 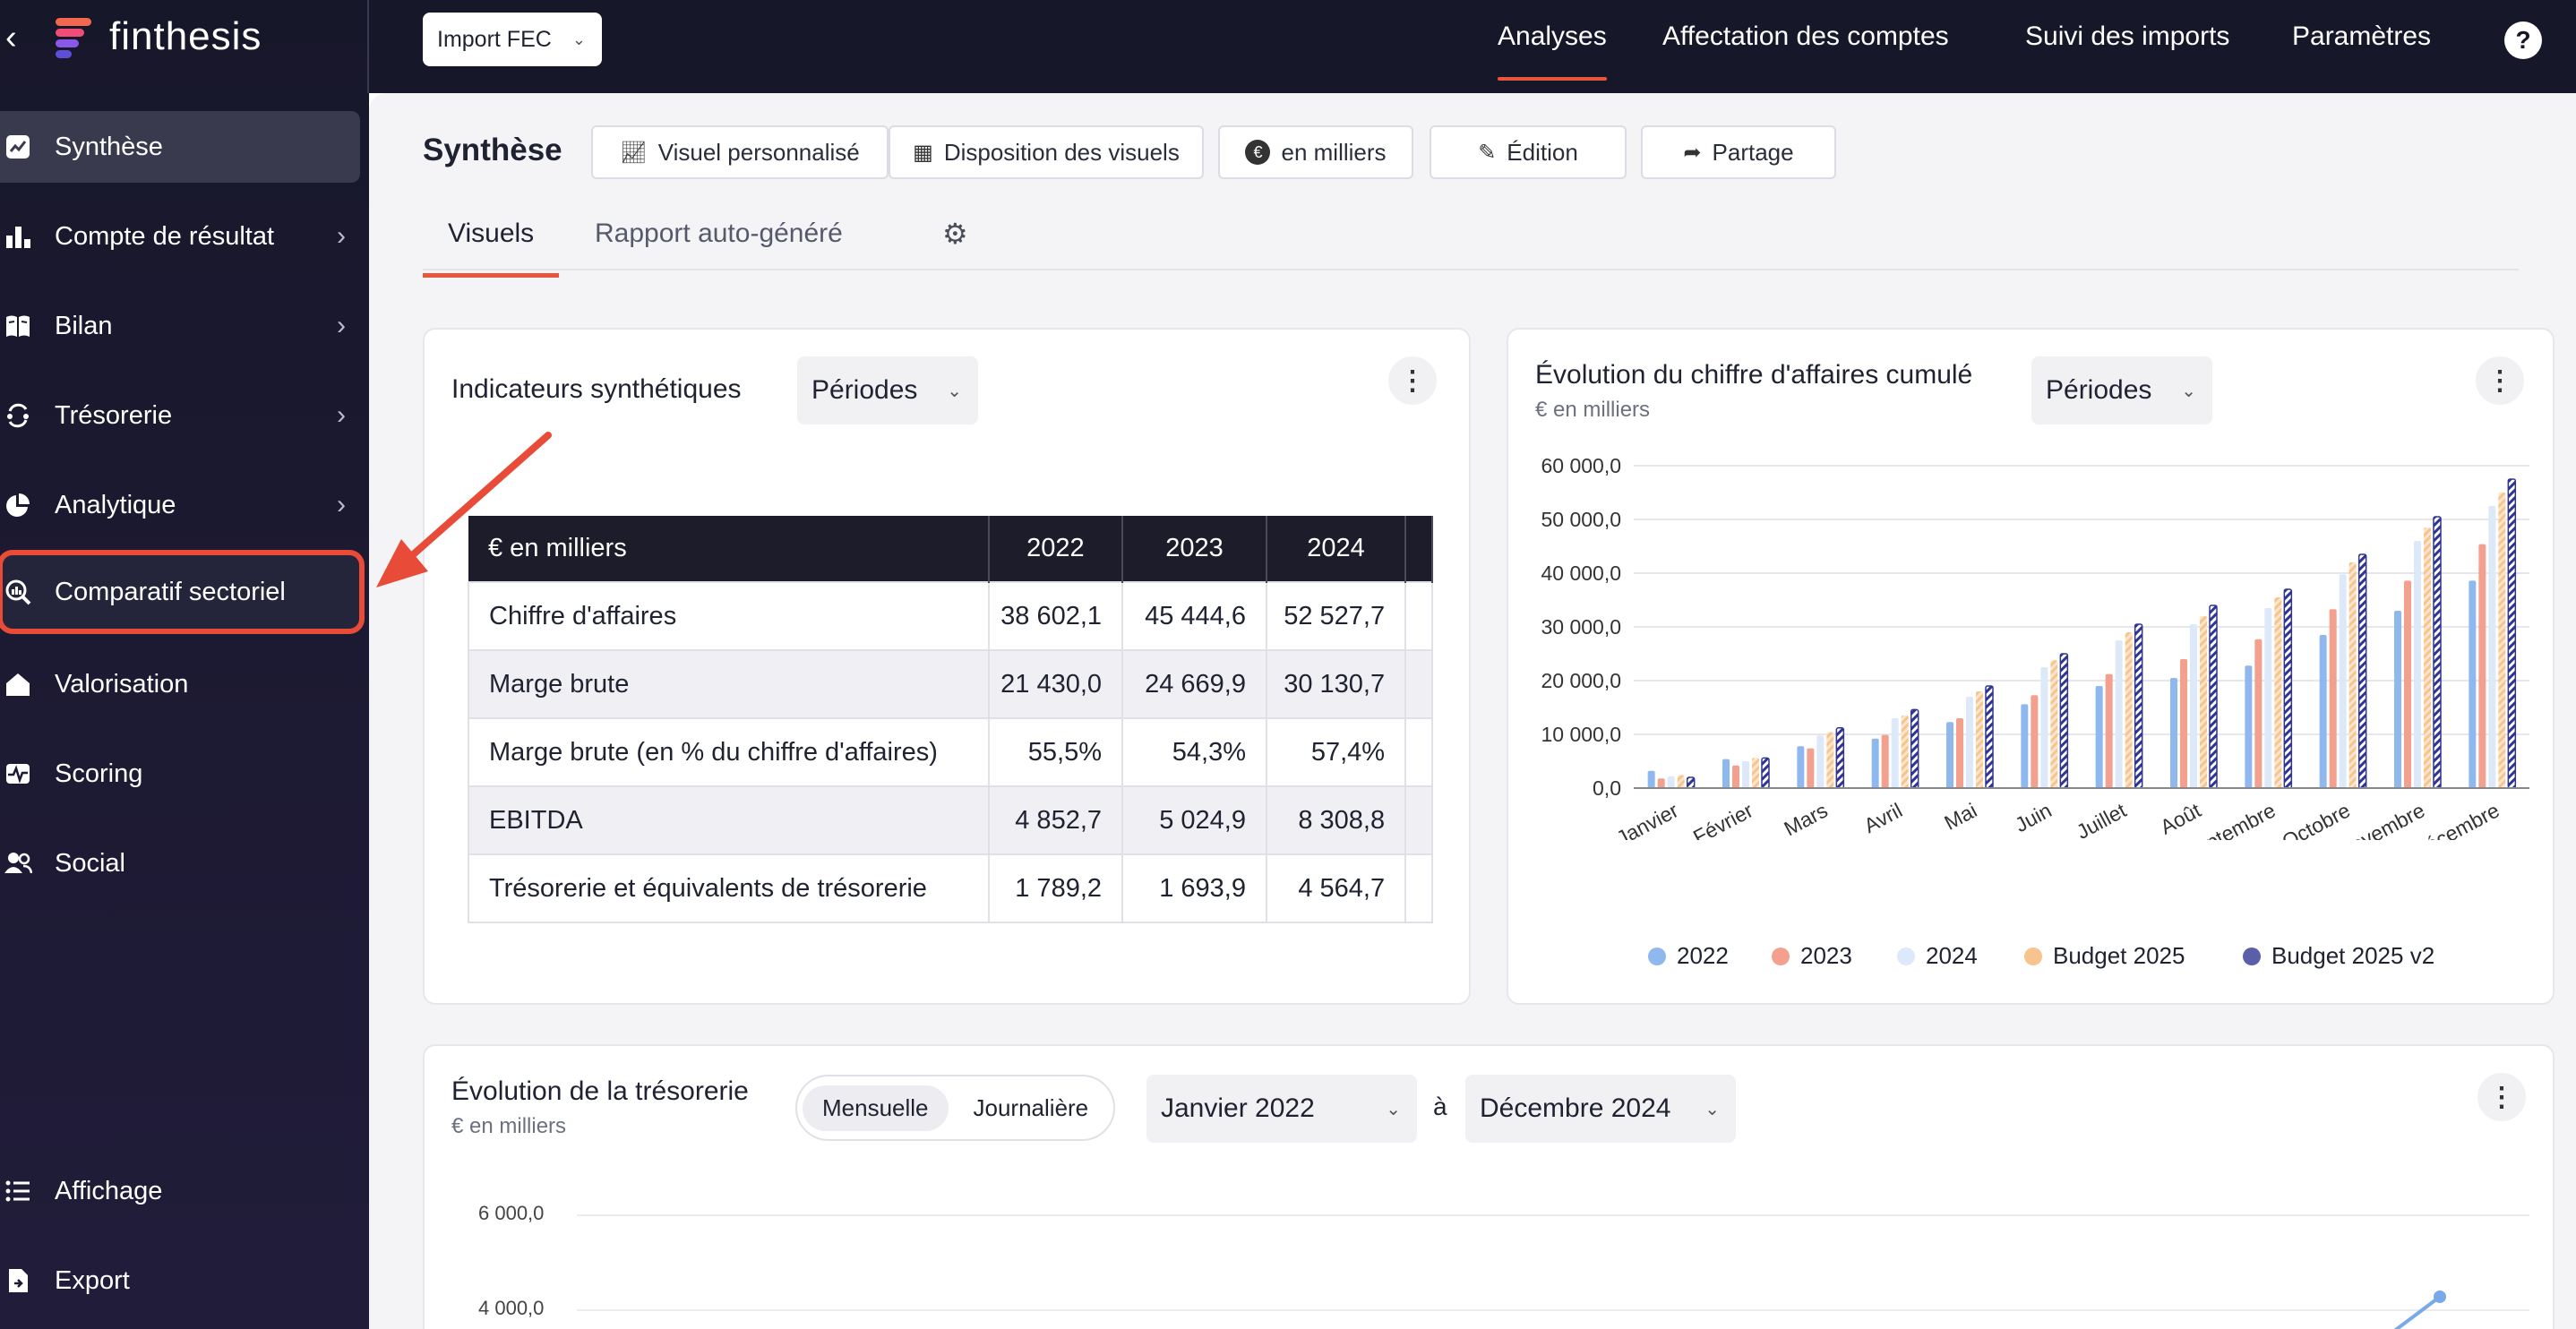 What do you see at coordinates (1812, 956) in the screenshot?
I see `legend-item: 2023` at bounding box center [1812, 956].